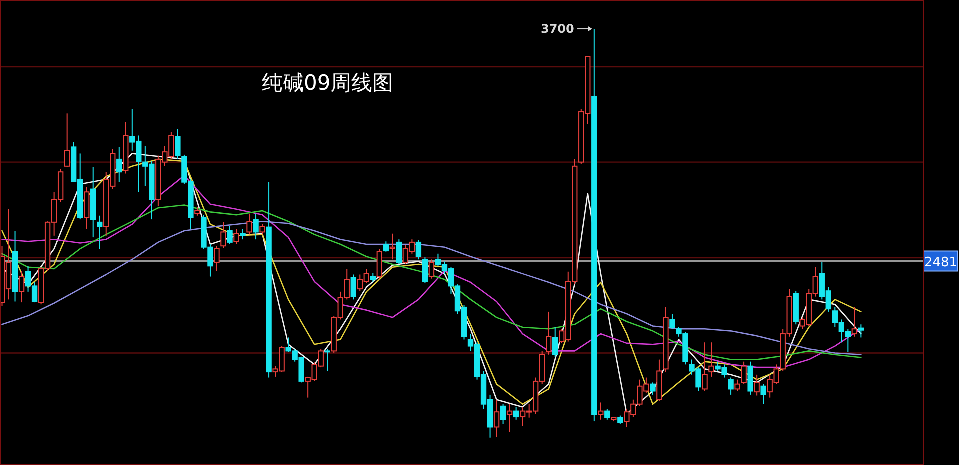 Image resolution: width=959 pixels, height=465 pixels. I want to click on annotation: 3700, so click(557, 29).